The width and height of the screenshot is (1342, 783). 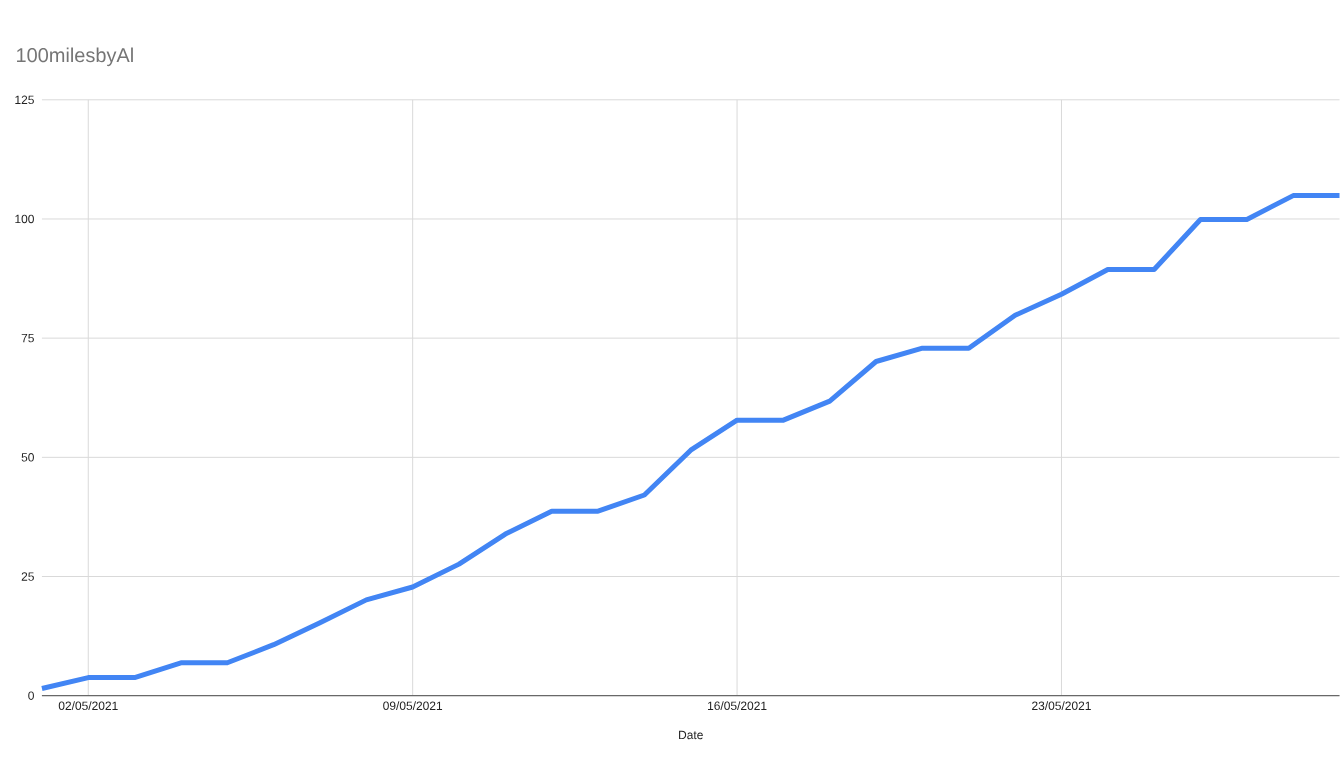 I want to click on y-tick-label: 0, so click(x=31, y=696).